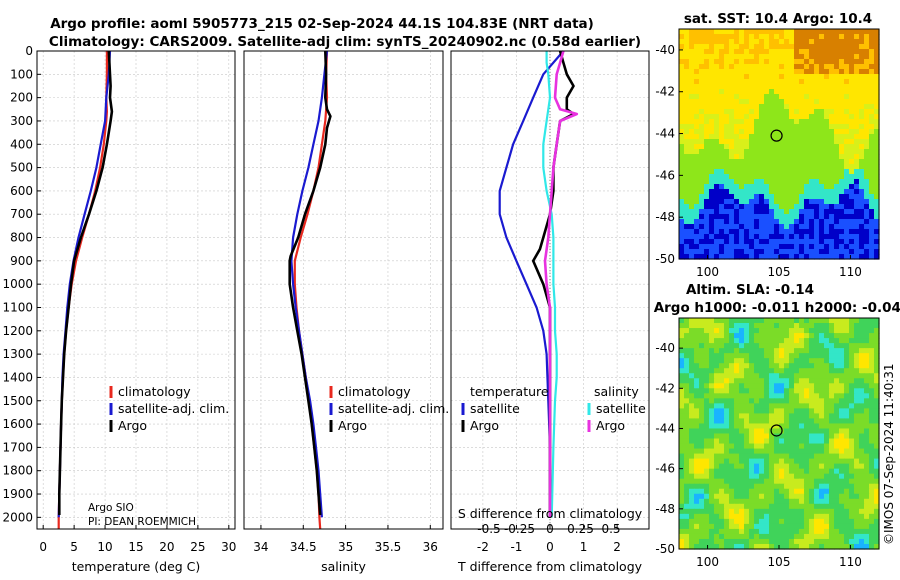 The image size is (900, 580). I want to click on y-tick-label: 300, so click(21, 121).